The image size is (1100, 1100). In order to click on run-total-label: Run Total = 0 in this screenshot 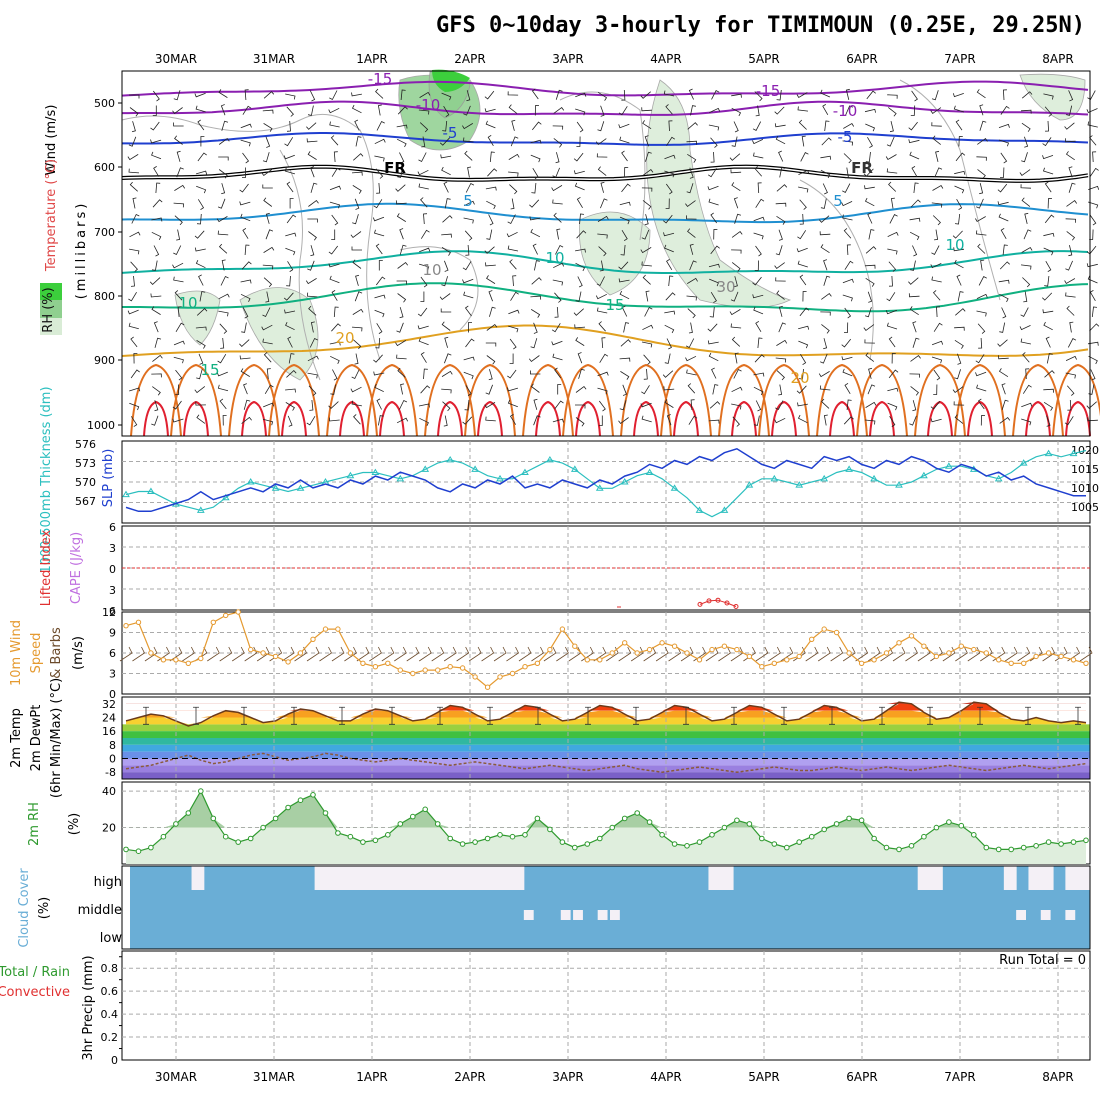, I will do `click(1042, 960)`.